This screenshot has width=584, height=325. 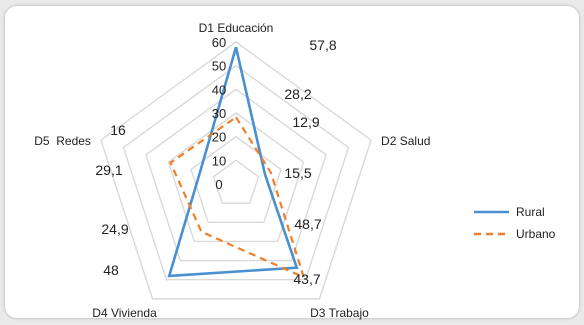 I want to click on data-label-rural-1: 57,8, so click(x=322, y=45).